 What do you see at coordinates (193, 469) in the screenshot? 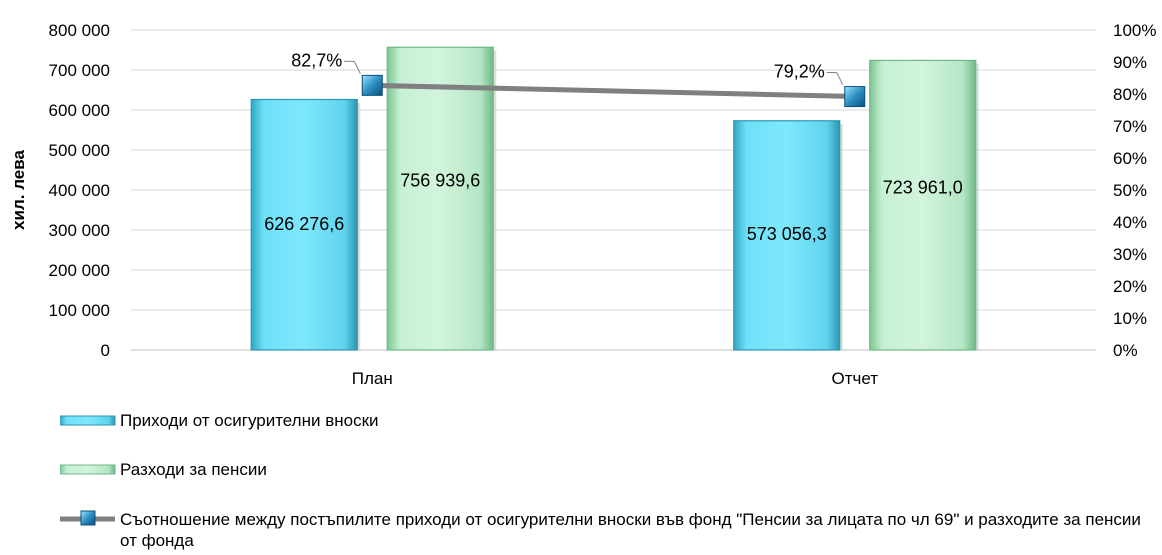
I see `legend-label-expenses: Разходи за пенсии` at bounding box center [193, 469].